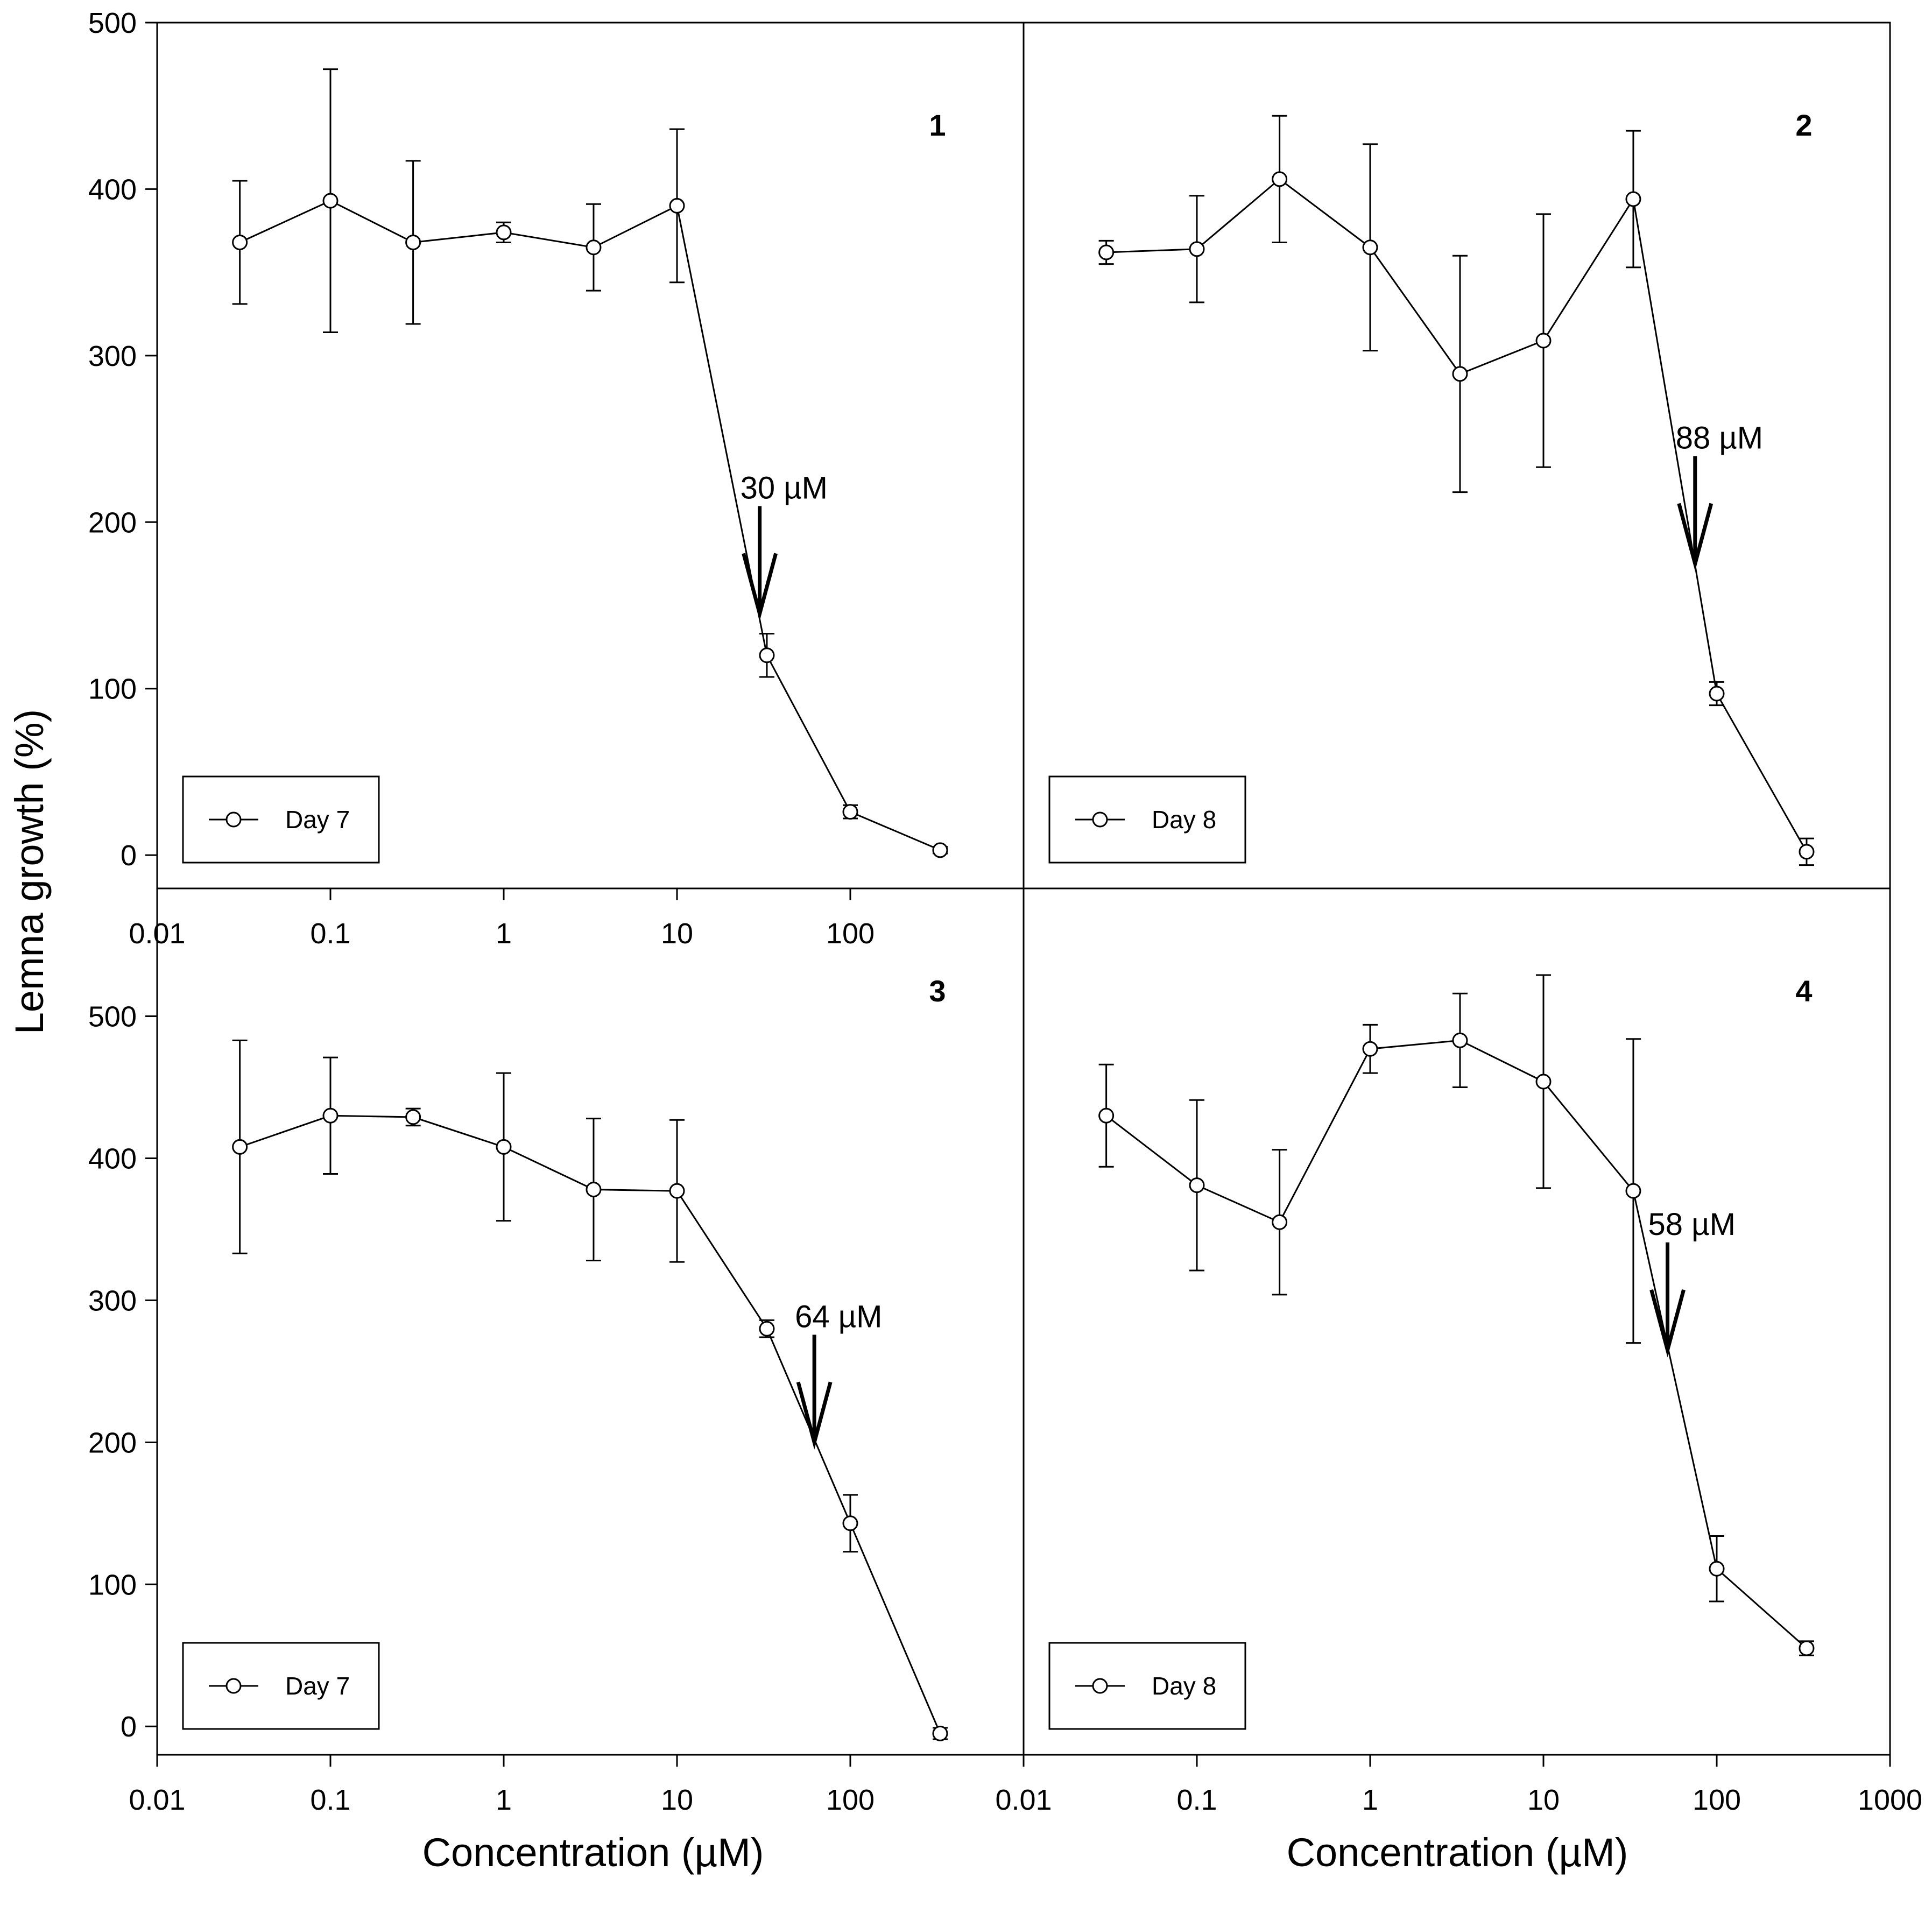  Describe the element at coordinates (937, 991) in the screenshot. I see `panel-number: 3` at that location.